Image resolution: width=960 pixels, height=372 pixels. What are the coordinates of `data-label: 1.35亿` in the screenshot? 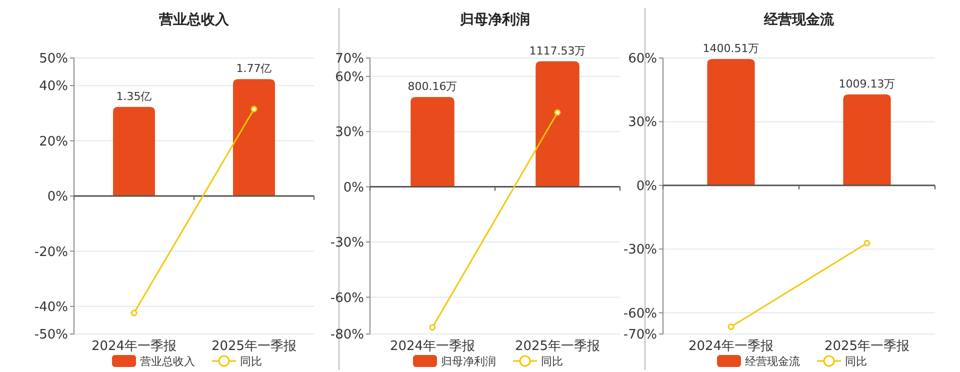 It's located at (134, 96).